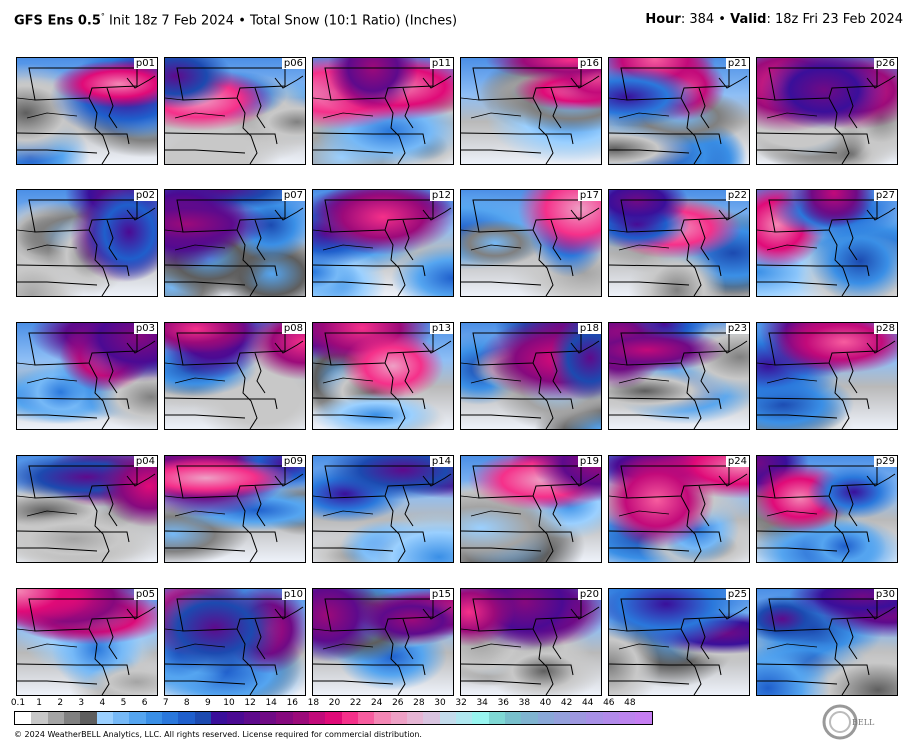 The image size is (913, 750). I want to click on member-label: p06, so click(293, 63).